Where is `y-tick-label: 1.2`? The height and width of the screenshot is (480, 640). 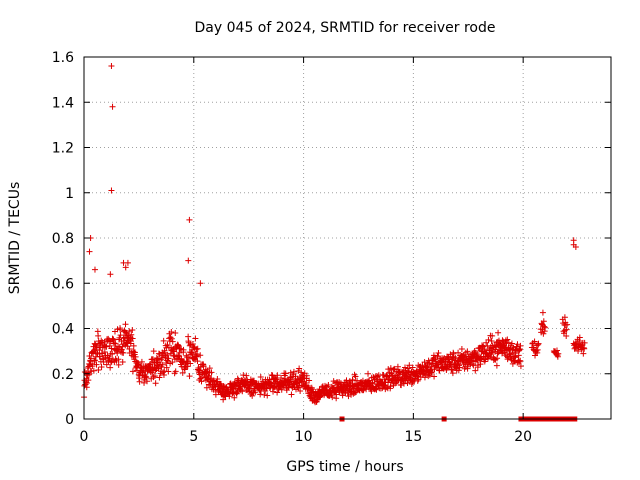
y-tick-label: 1.2 is located at coordinates (63, 149).